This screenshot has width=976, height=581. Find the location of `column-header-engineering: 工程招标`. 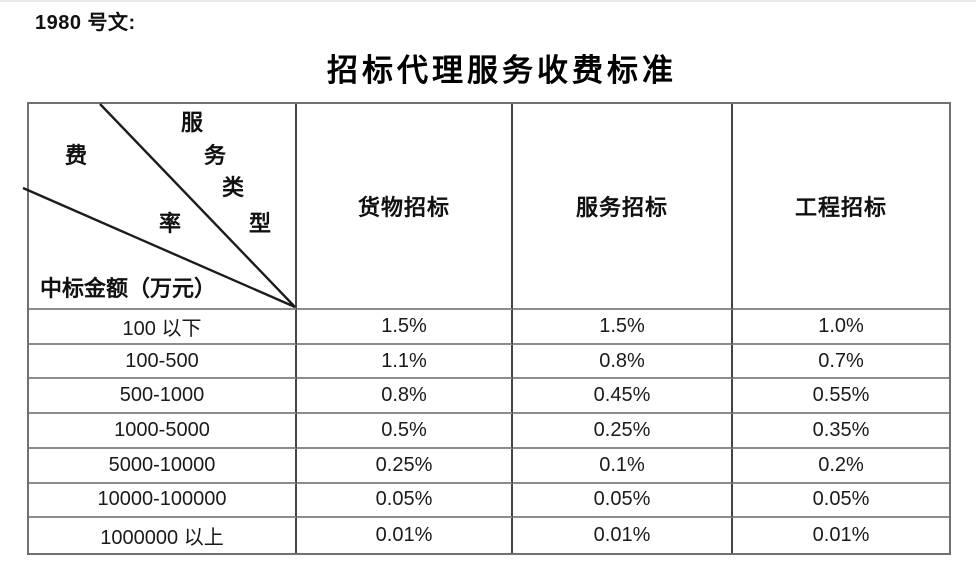

column-header-engineering: 工程招标 is located at coordinates (841, 207).